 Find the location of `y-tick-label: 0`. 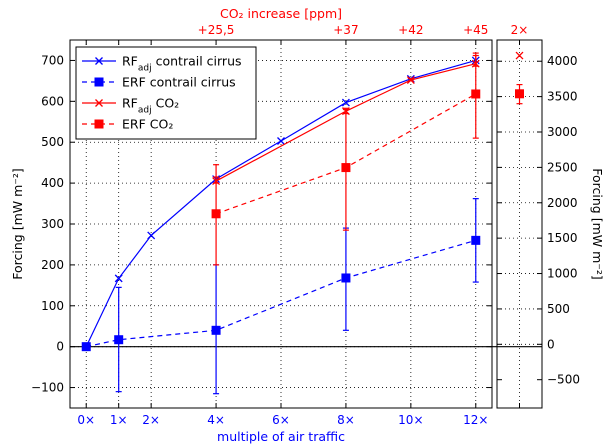

y-tick-label: 0 is located at coordinates (60, 347).